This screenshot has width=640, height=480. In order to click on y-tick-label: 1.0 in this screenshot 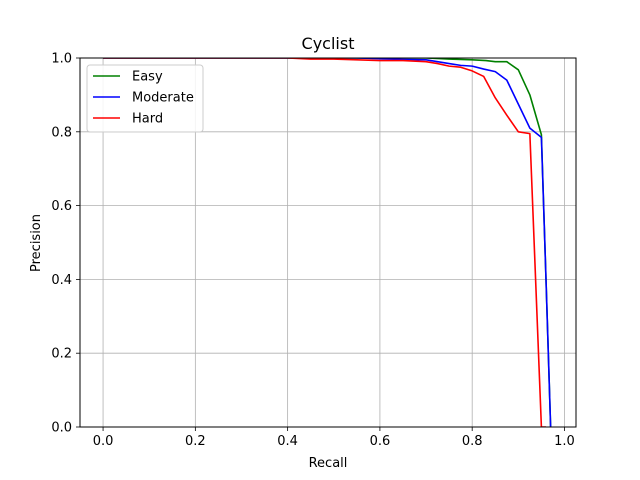, I will do `click(61, 59)`.